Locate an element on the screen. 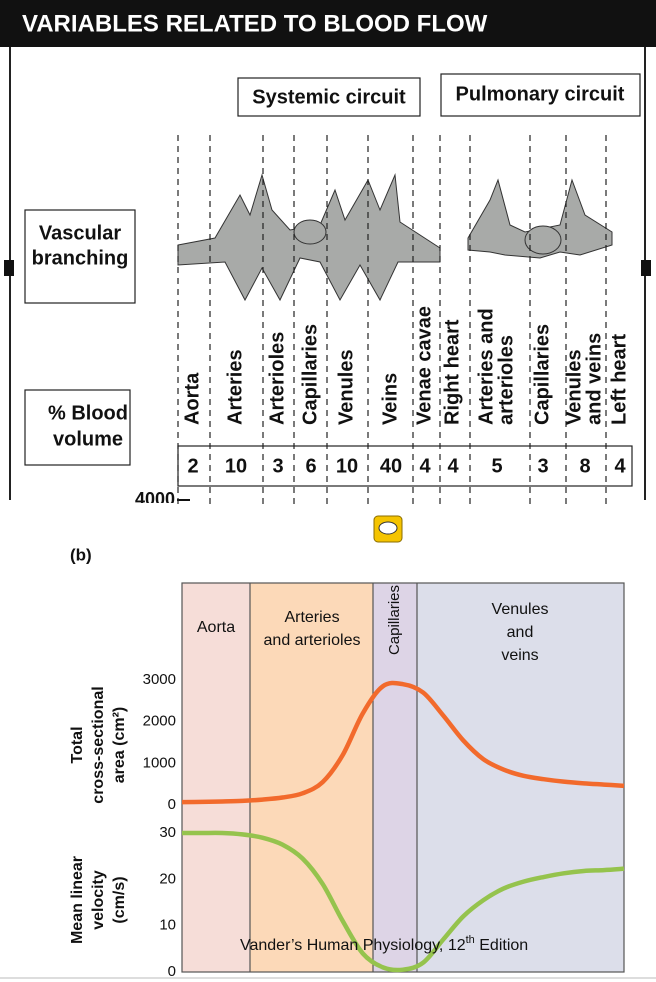 The image size is (656, 982). segment-label: Veins is located at coordinates (390, 399).